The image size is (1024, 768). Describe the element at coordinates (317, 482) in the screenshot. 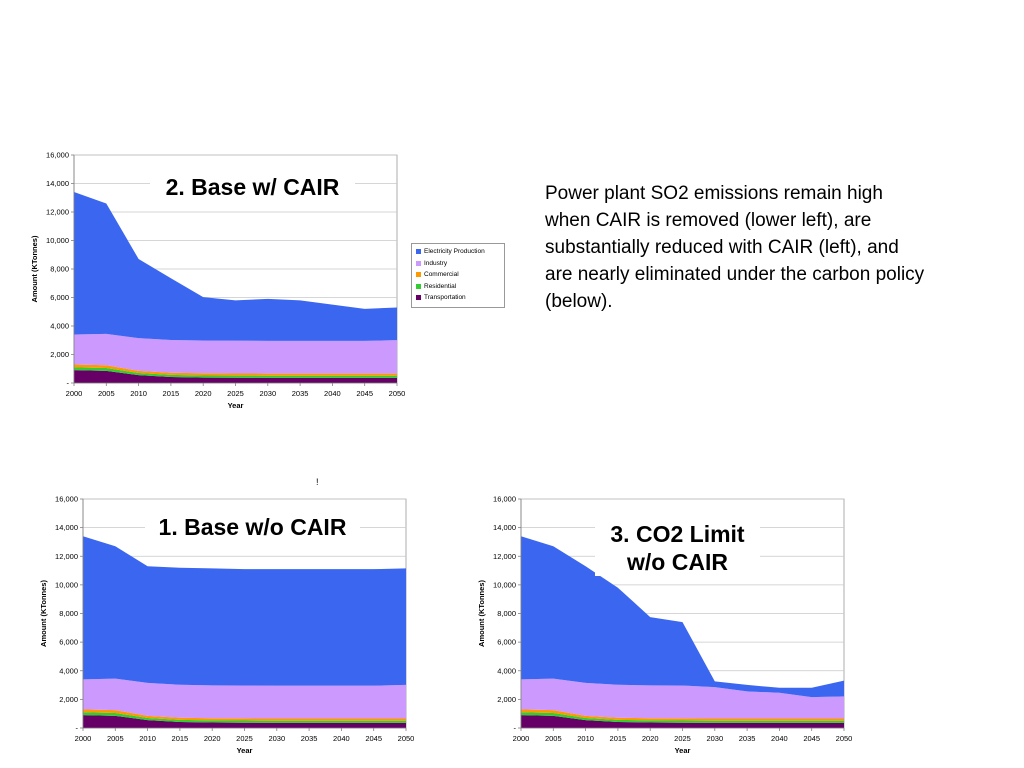

I see `stray-mark: !` at that location.